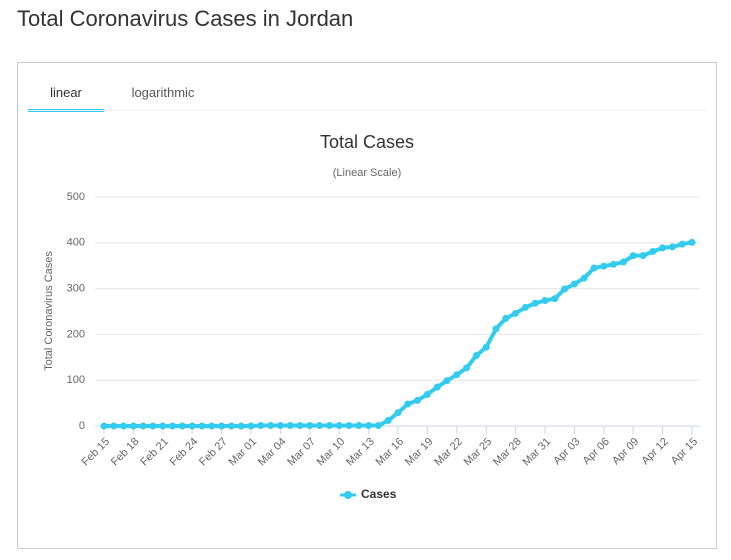 This screenshot has height=560, width=731. What do you see at coordinates (389, 452) in the screenshot?
I see `x-tick-label: Mar 16` at bounding box center [389, 452].